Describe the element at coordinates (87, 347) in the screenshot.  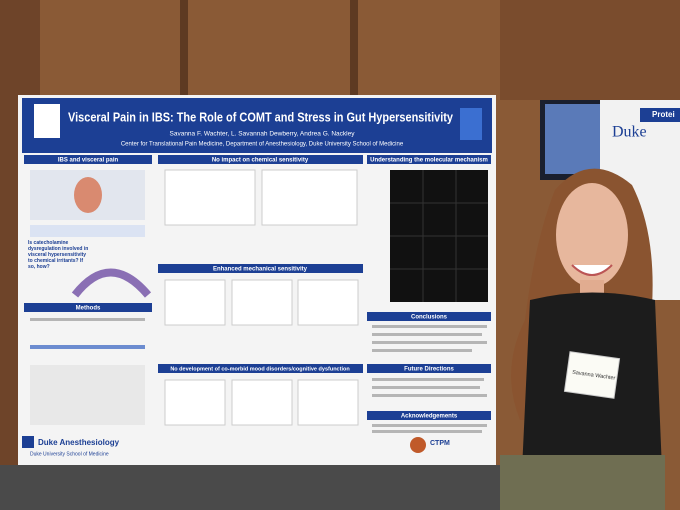
I see `timeline` at that location.